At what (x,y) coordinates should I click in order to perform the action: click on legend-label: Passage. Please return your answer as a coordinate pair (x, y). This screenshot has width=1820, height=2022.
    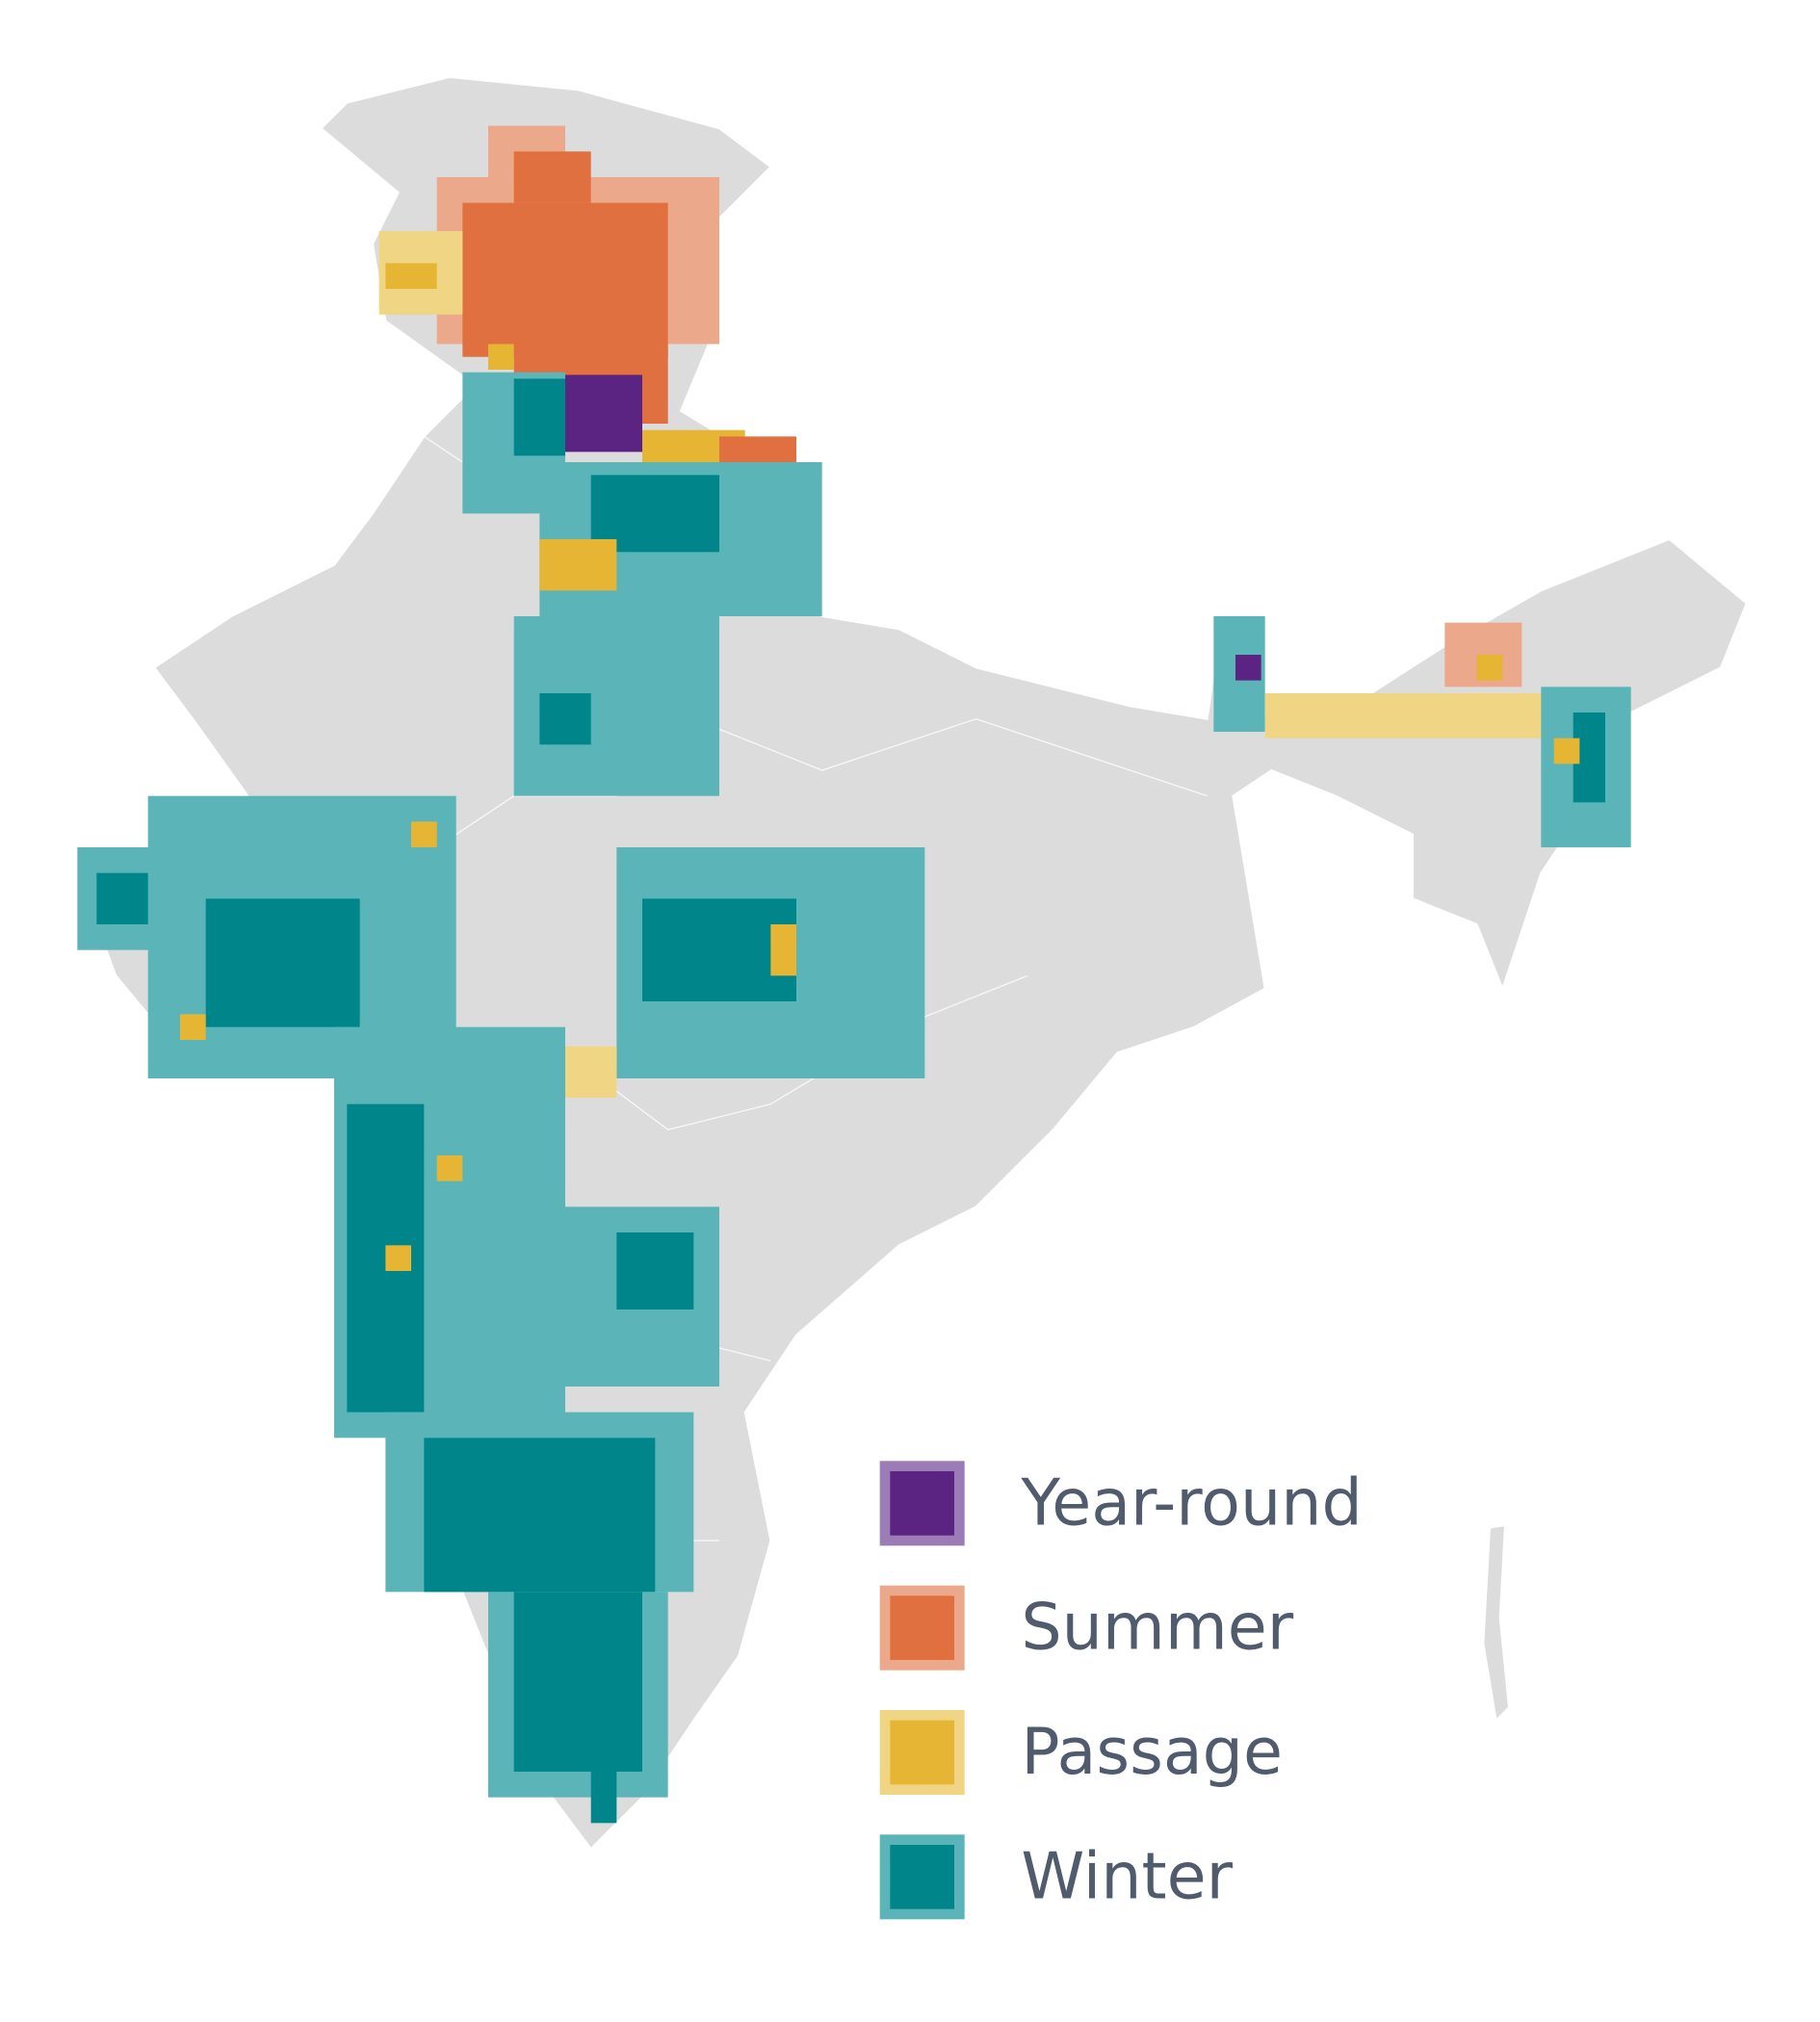
    Looking at the image, I should click on (1152, 1752).